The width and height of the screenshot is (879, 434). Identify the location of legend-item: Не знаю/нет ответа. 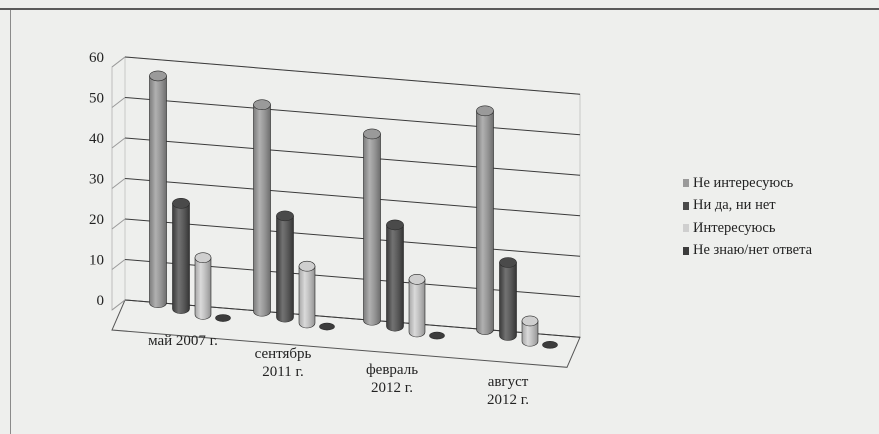
(747, 251).